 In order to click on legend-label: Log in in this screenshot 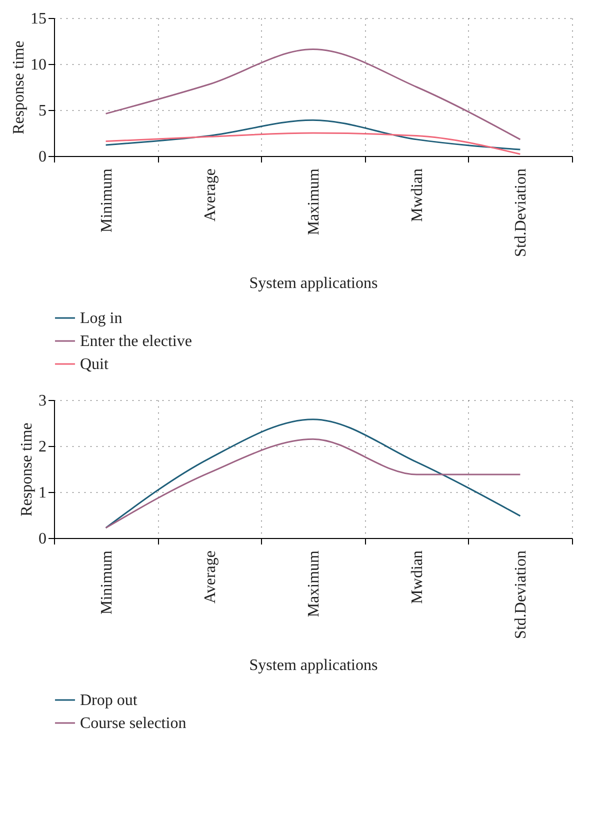, I will do `click(101, 318)`.